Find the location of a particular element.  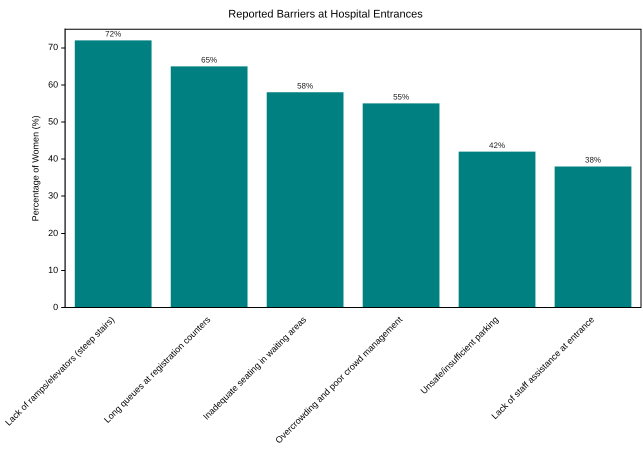

y-tick-label: 40 is located at coordinates (53, 159).